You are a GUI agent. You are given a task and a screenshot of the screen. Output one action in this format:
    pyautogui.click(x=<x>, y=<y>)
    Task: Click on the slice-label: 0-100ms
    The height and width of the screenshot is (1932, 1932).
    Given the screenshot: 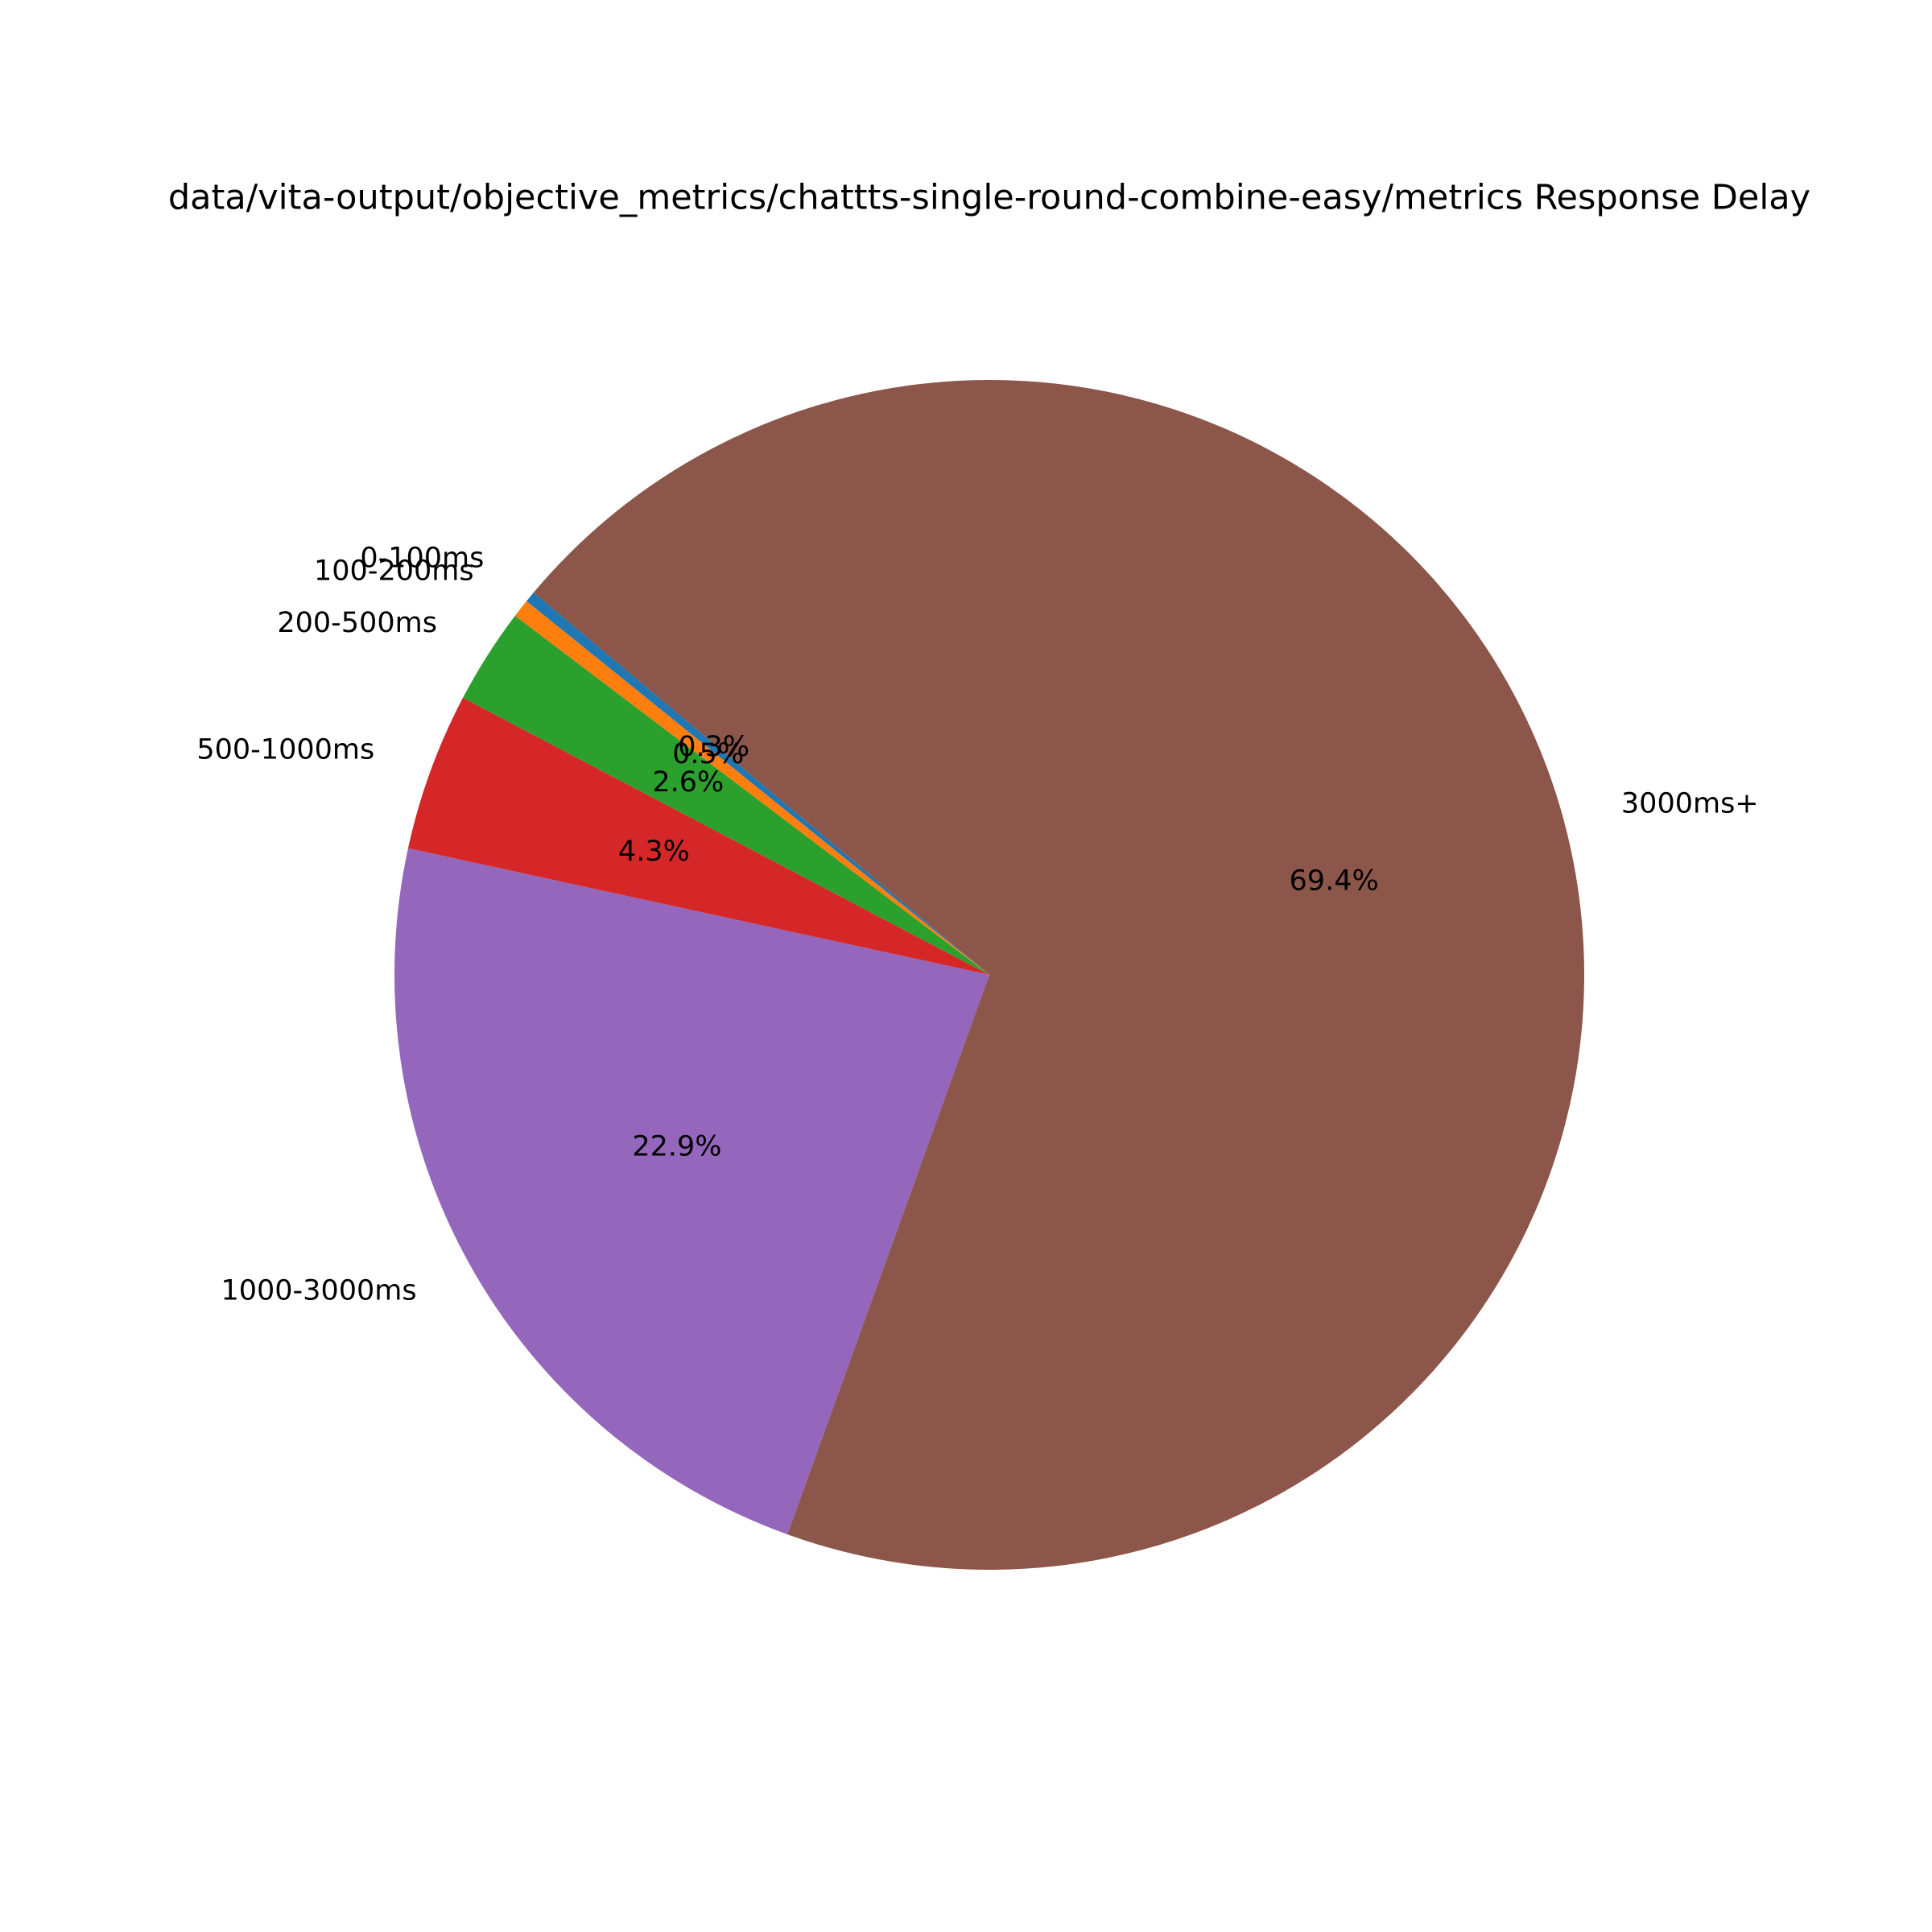 What is the action you would take?
    pyautogui.click(x=422, y=558)
    